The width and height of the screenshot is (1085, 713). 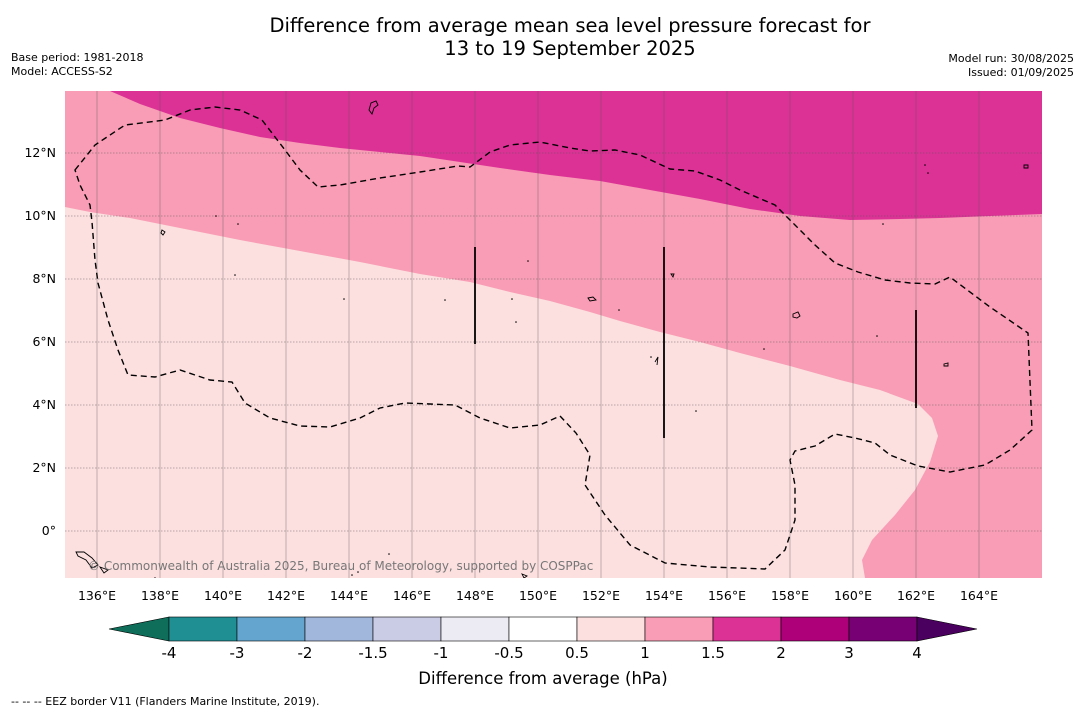 What do you see at coordinates (169, 653) in the screenshot?
I see `colorbar-tick-label: -4` at bounding box center [169, 653].